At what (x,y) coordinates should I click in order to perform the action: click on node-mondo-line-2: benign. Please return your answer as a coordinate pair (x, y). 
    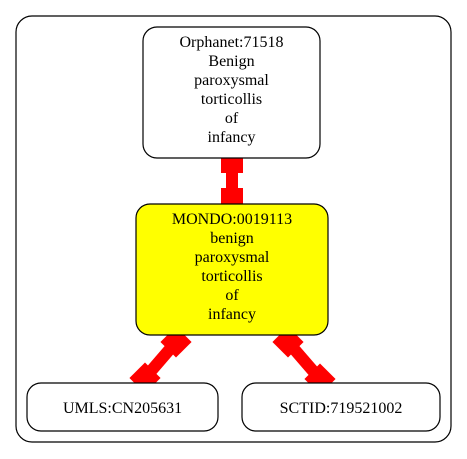
    Looking at the image, I should click on (232, 238).